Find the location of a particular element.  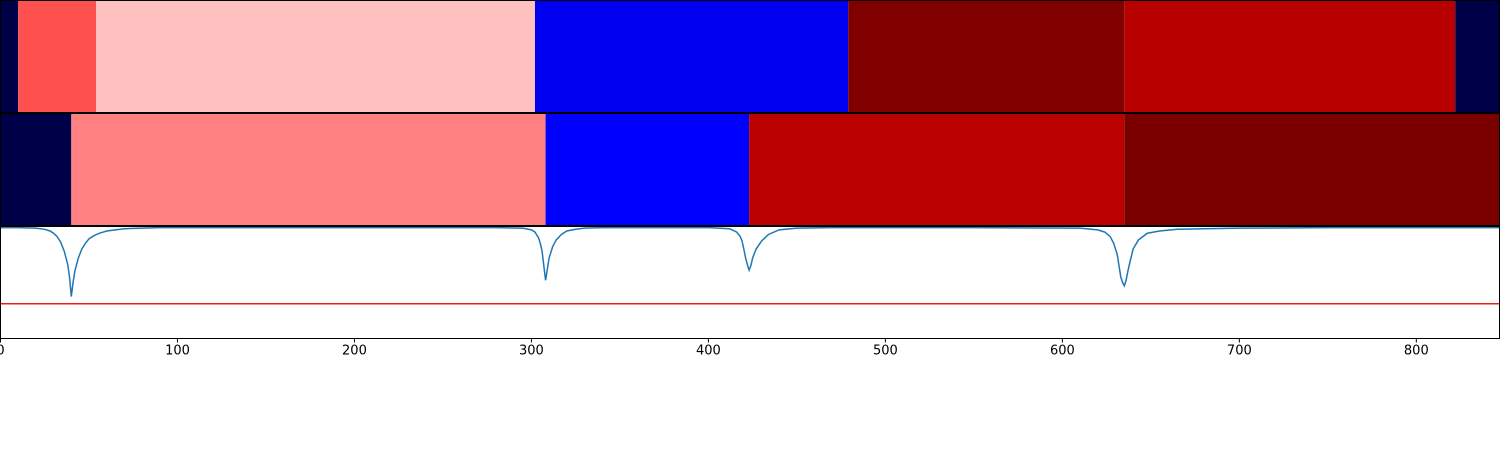

x-tick-label: 700 is located at coordinates (1239, 350).